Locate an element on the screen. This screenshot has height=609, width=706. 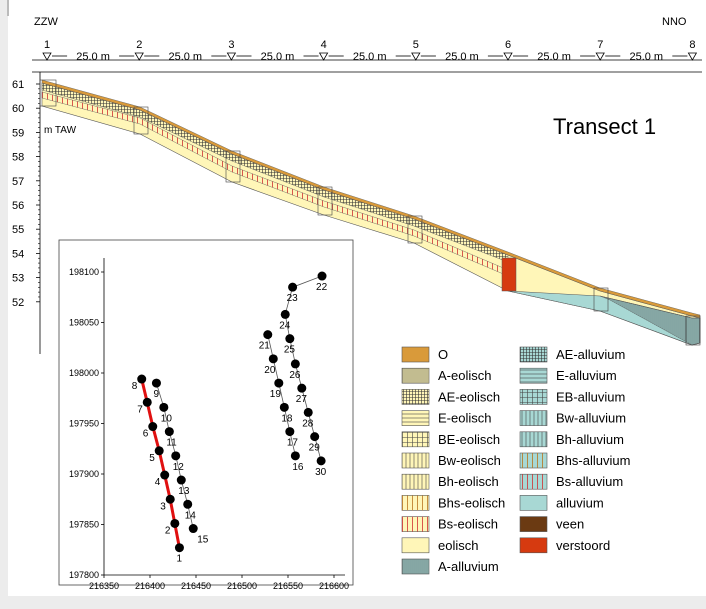
legend-label: Bw-eolisch is located at coordinates (469, 460).